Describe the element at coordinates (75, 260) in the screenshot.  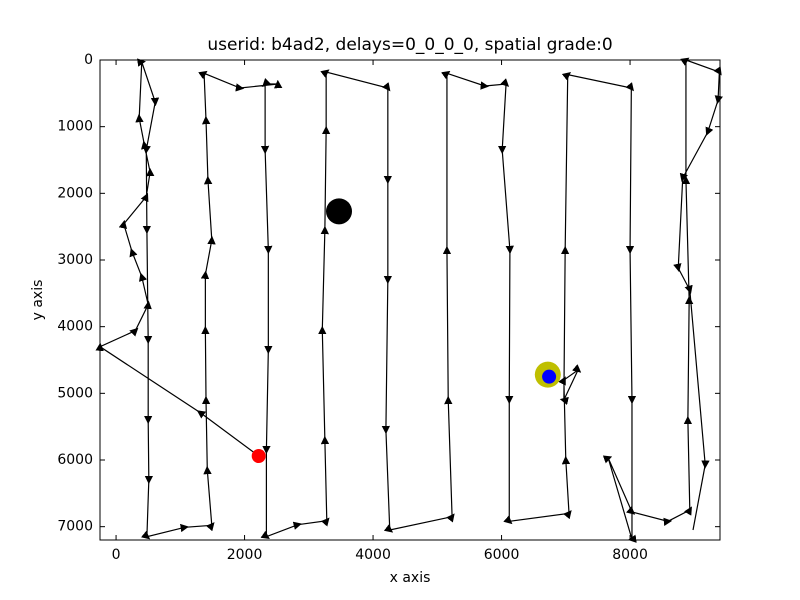
I see `y-tick-label: 3000` at that location.